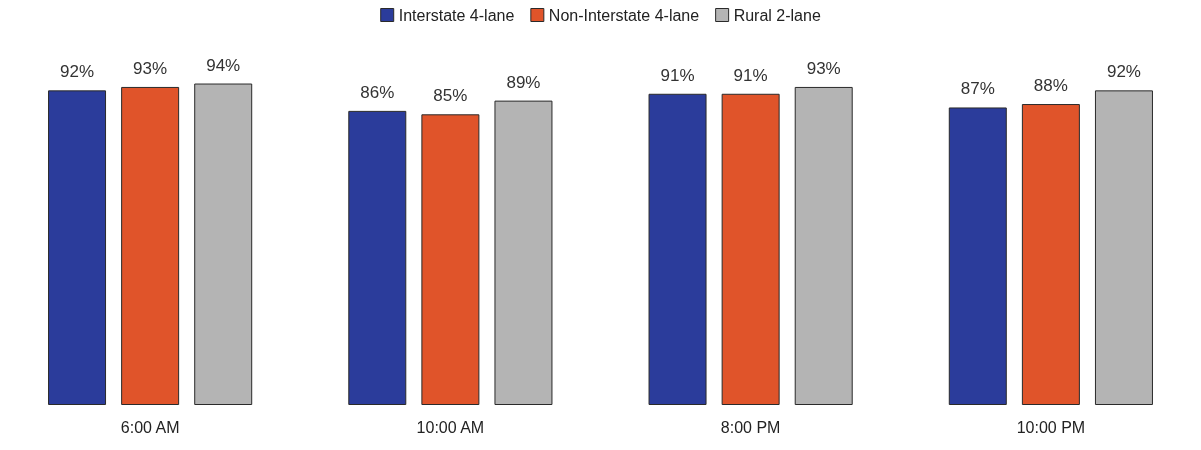  I want to click on data-label: 87%, so click(977, 89).